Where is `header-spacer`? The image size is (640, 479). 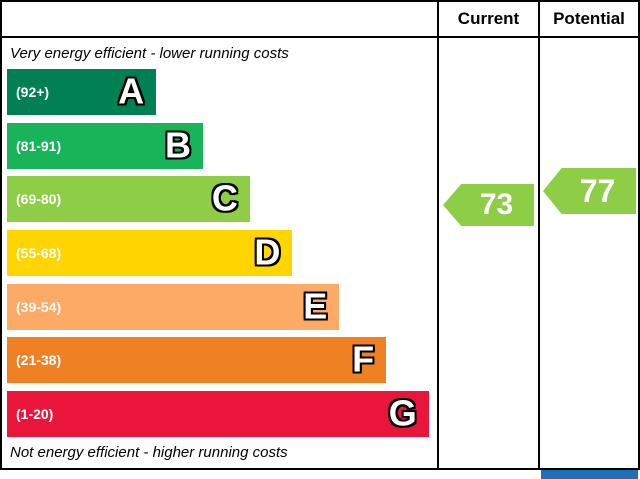 header-spacer is located at coordinates (219, 19).